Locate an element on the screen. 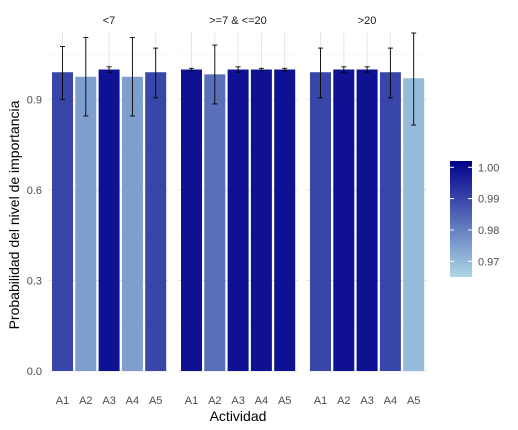 The width and height of the screenshot is (518, 430). y-tick-label: 0.0 is located at coordinates (34, 372).